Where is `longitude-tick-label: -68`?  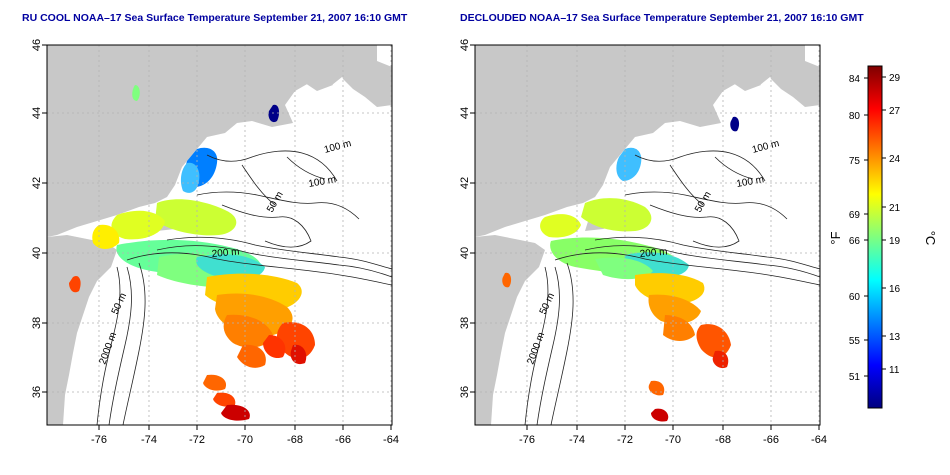 longitude-tick-label: -68 is located at coordinates (723, 440).